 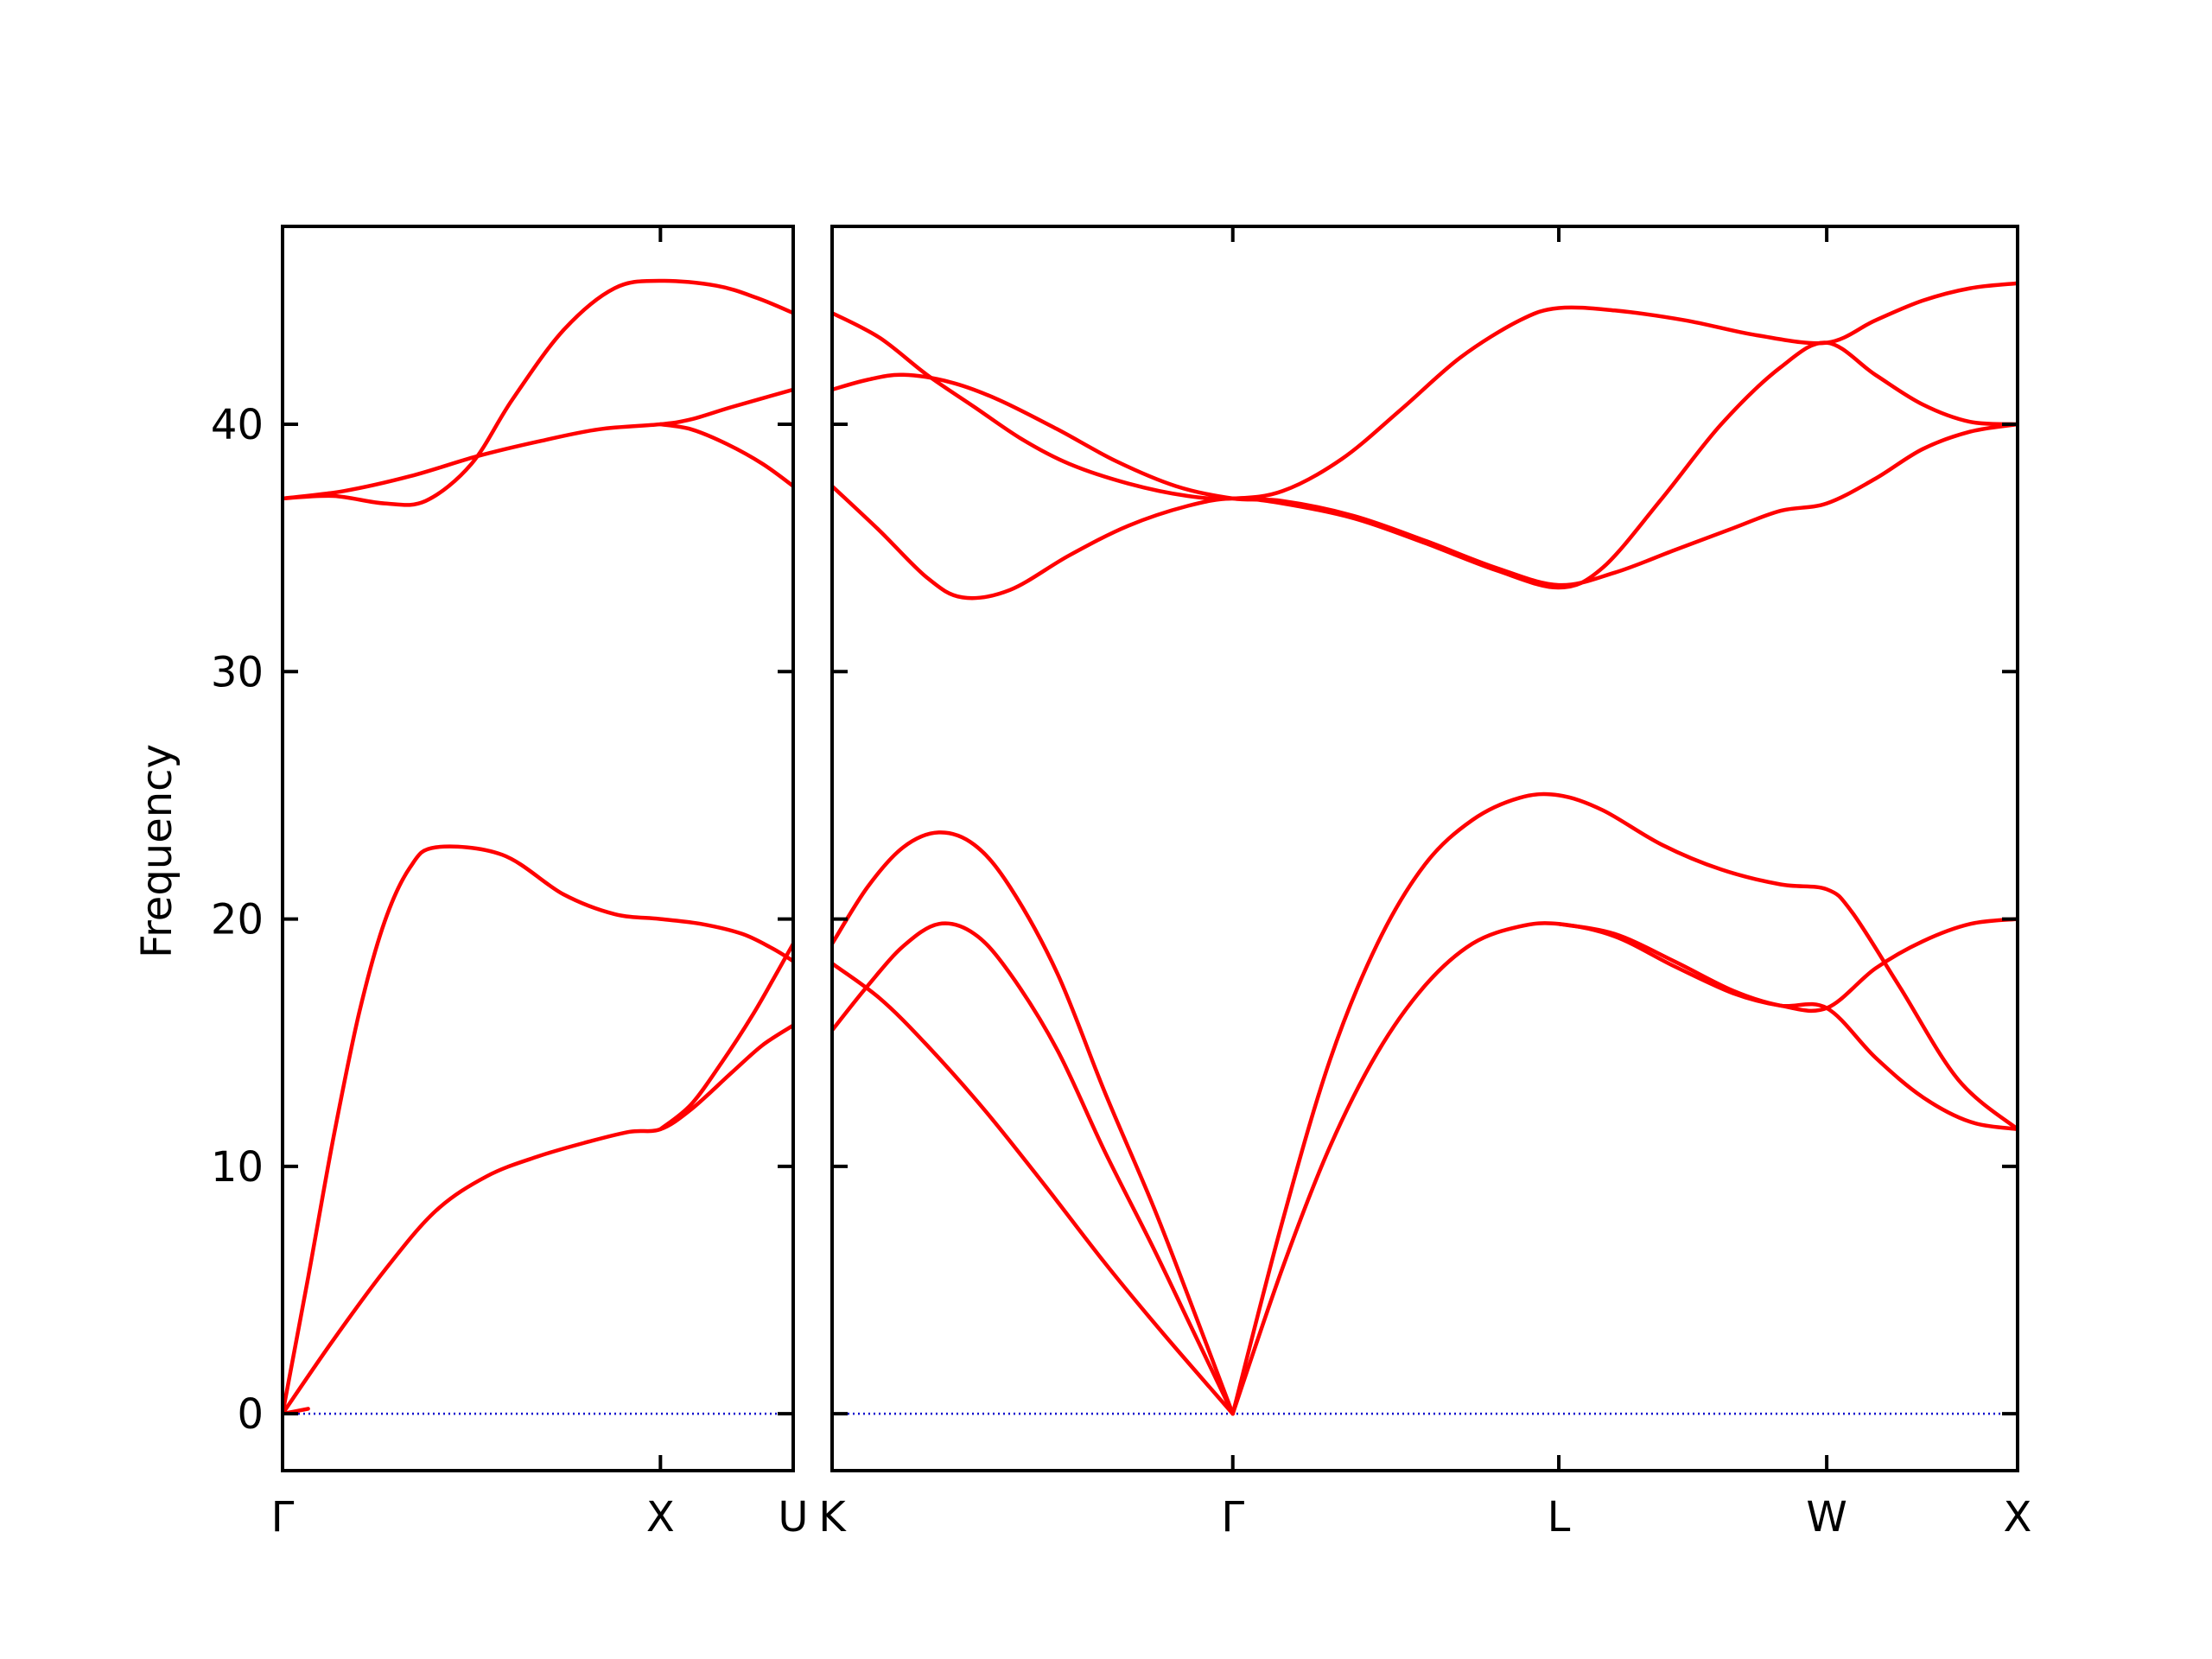 What do you see at coordinates (1559, 1517) in the screenshot?
I see `x-tick-label: L` at bounding box center [1559, 1517].